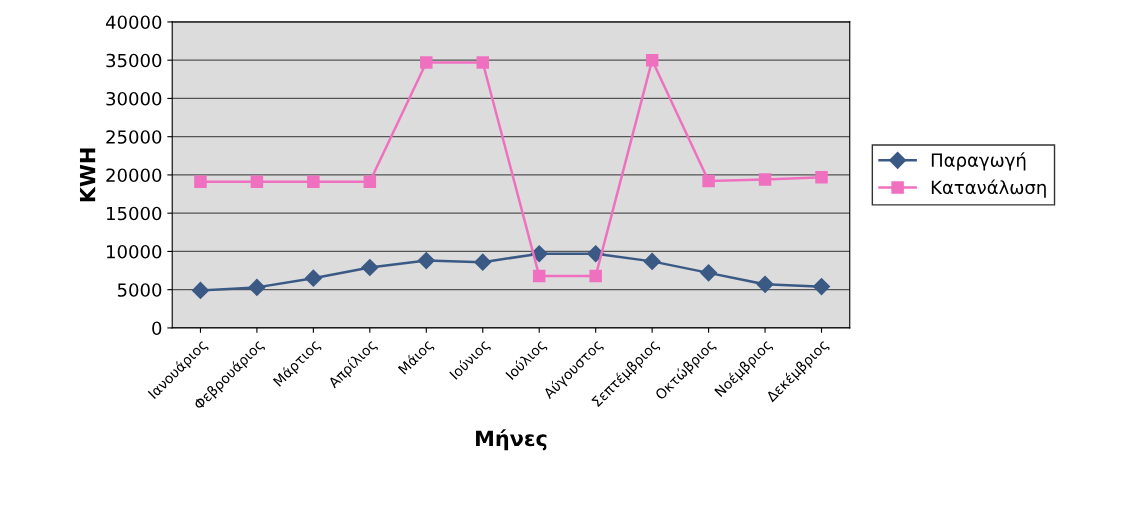 Image resolution: width=1133 pixels, height=510 pixels. What do you see at coordinates (133, 22) in the screenshot?
I see `y-tick-label: 40000` at bounding box center [133, 22].